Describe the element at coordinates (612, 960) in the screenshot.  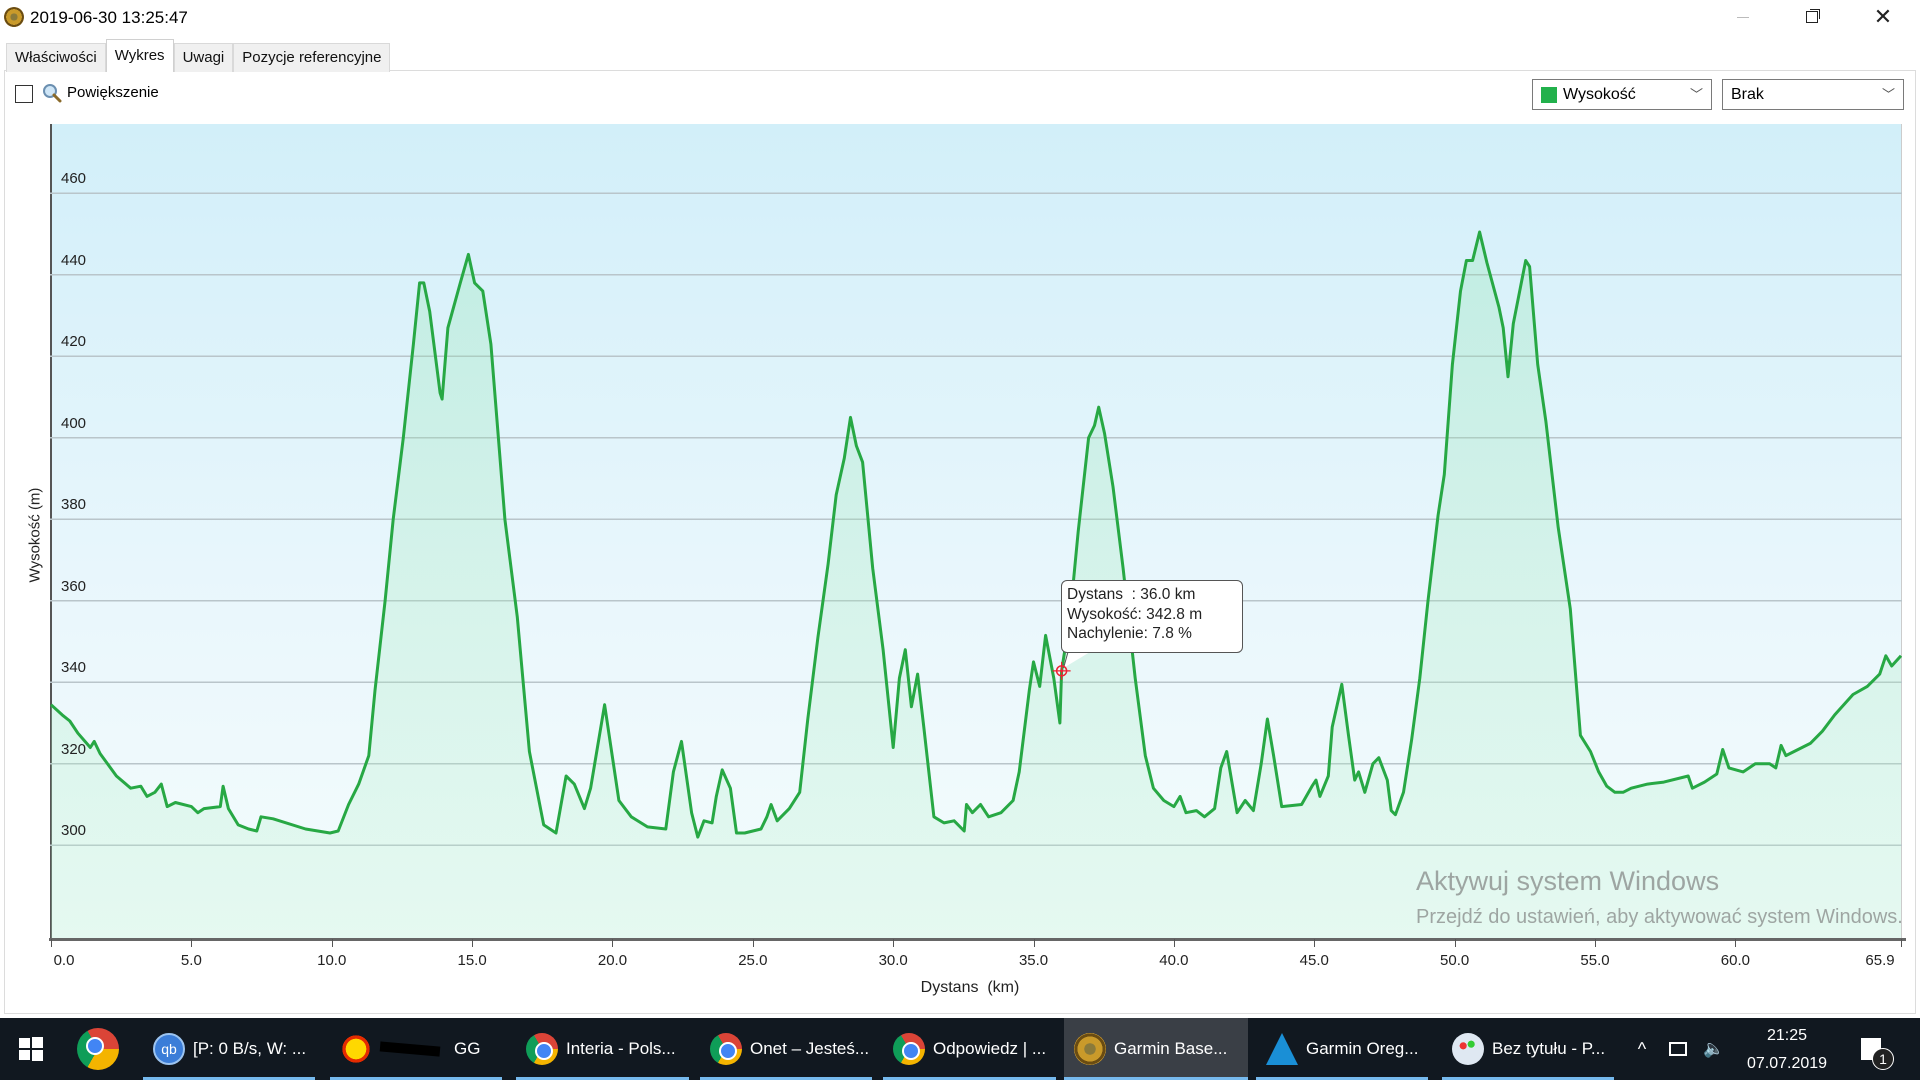
I see `x-tick-label: 20.0` at that location.